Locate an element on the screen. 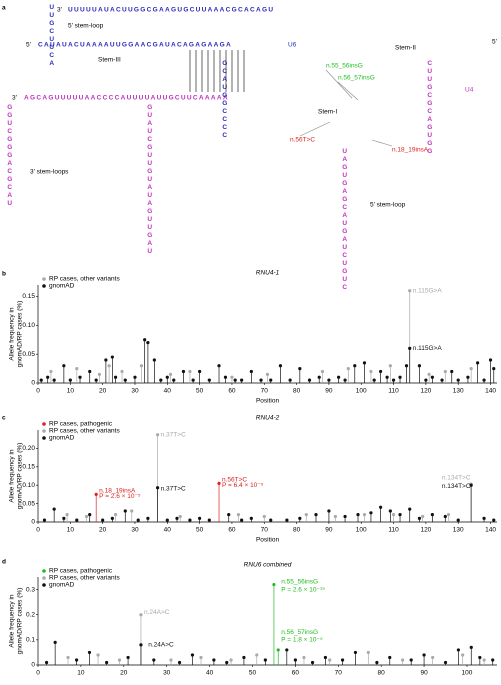  annotation: n.18_19insA is located at coordinates (117, 490).